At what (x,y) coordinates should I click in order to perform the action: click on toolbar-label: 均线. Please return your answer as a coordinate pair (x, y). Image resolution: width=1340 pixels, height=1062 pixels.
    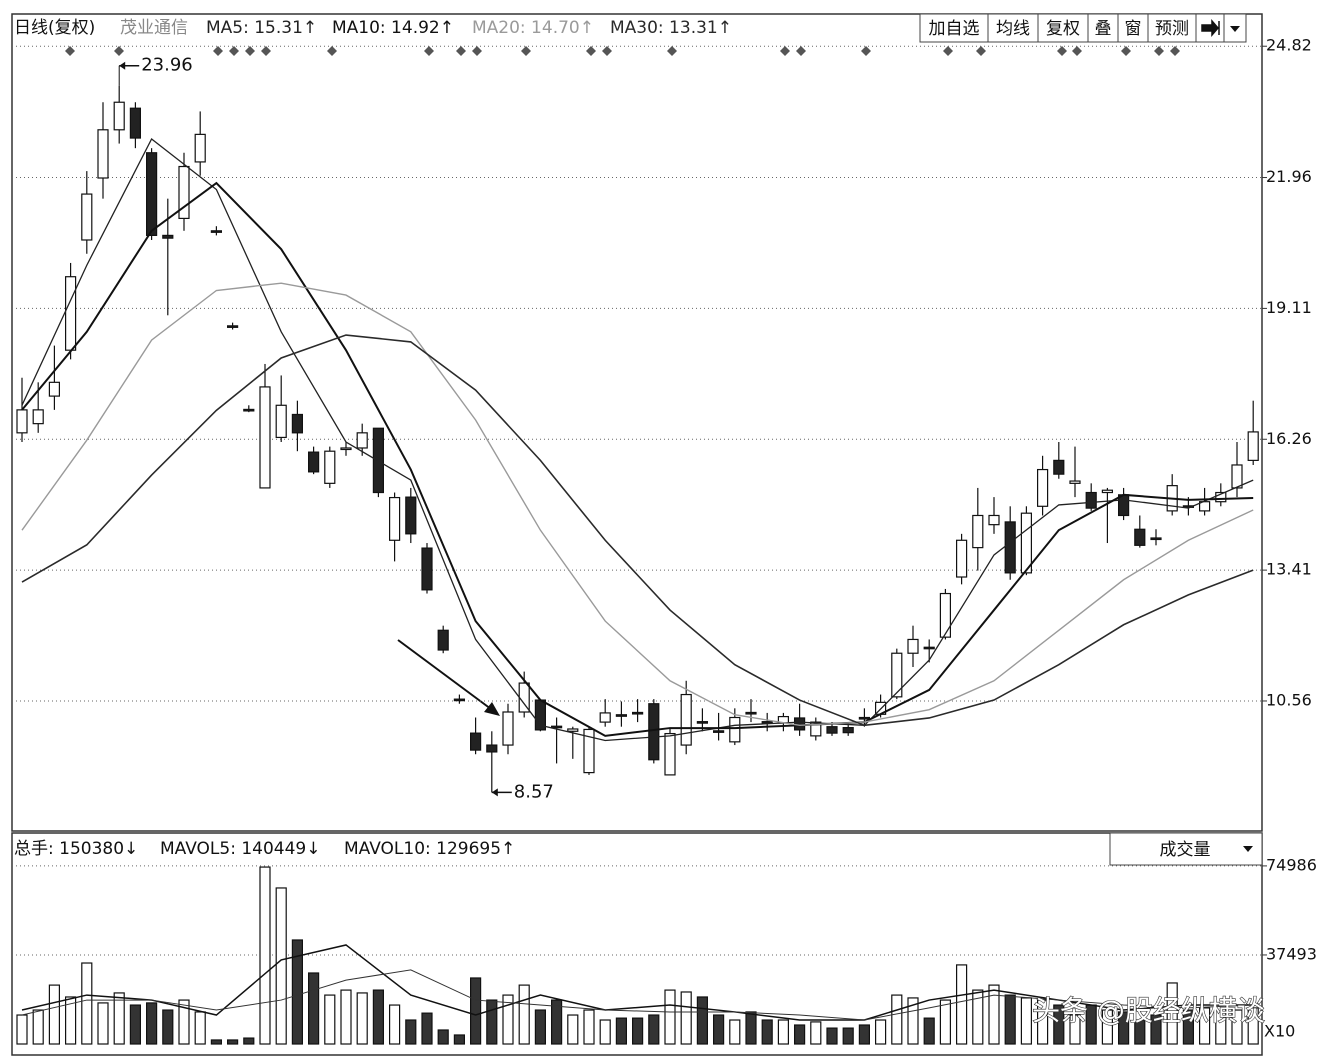
    Looking at the image, I should click on (1013, 29).